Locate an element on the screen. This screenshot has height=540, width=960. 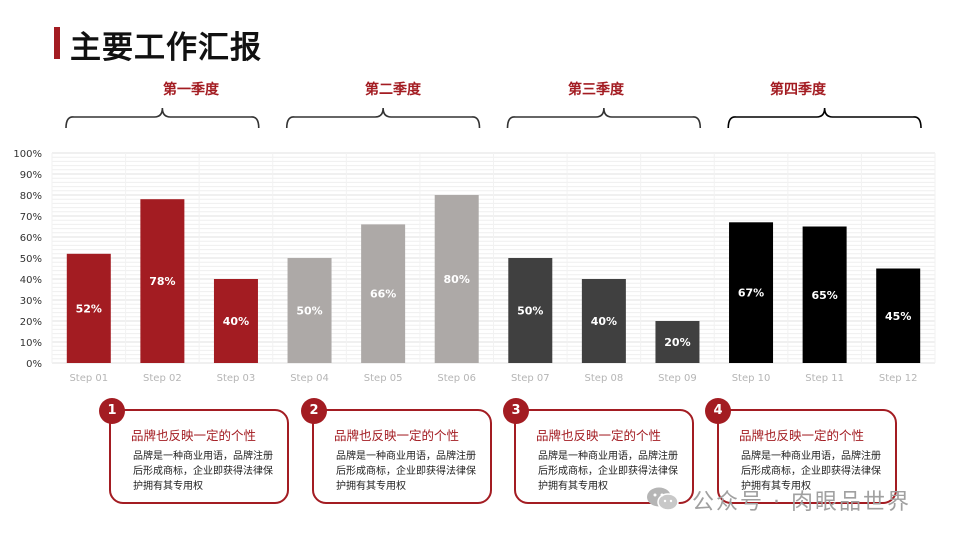
card-number-badge: 4 is located at coordinates (718, 411).